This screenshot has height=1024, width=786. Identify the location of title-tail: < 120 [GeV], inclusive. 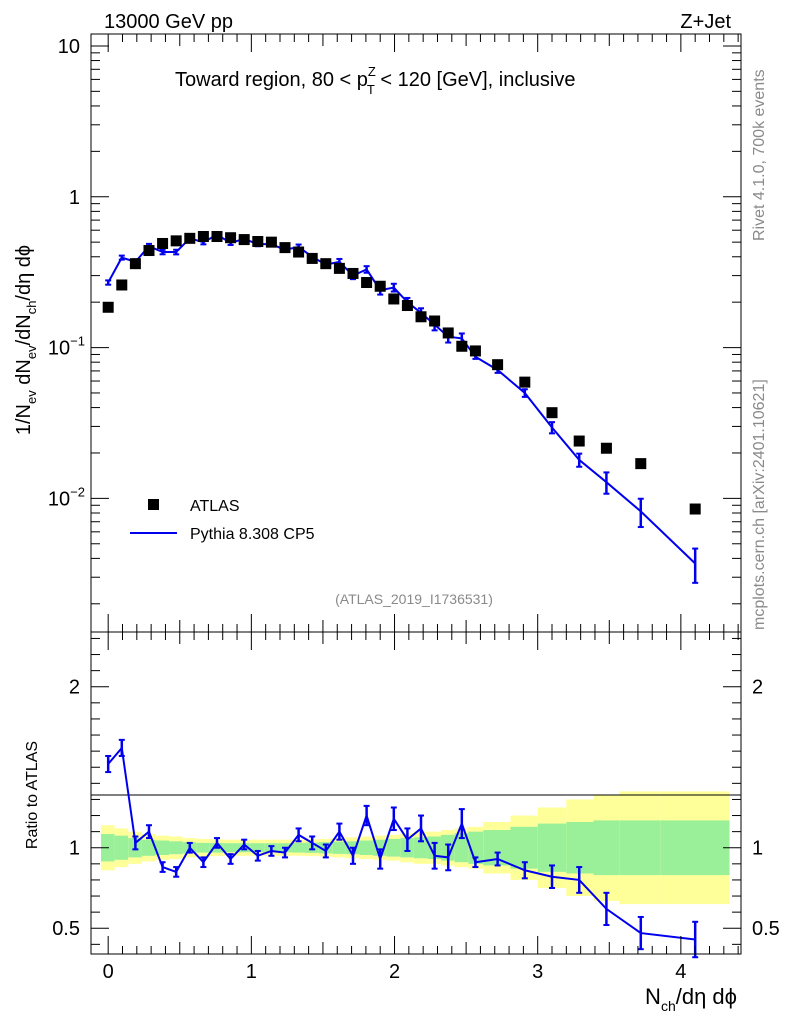
(475, 80).